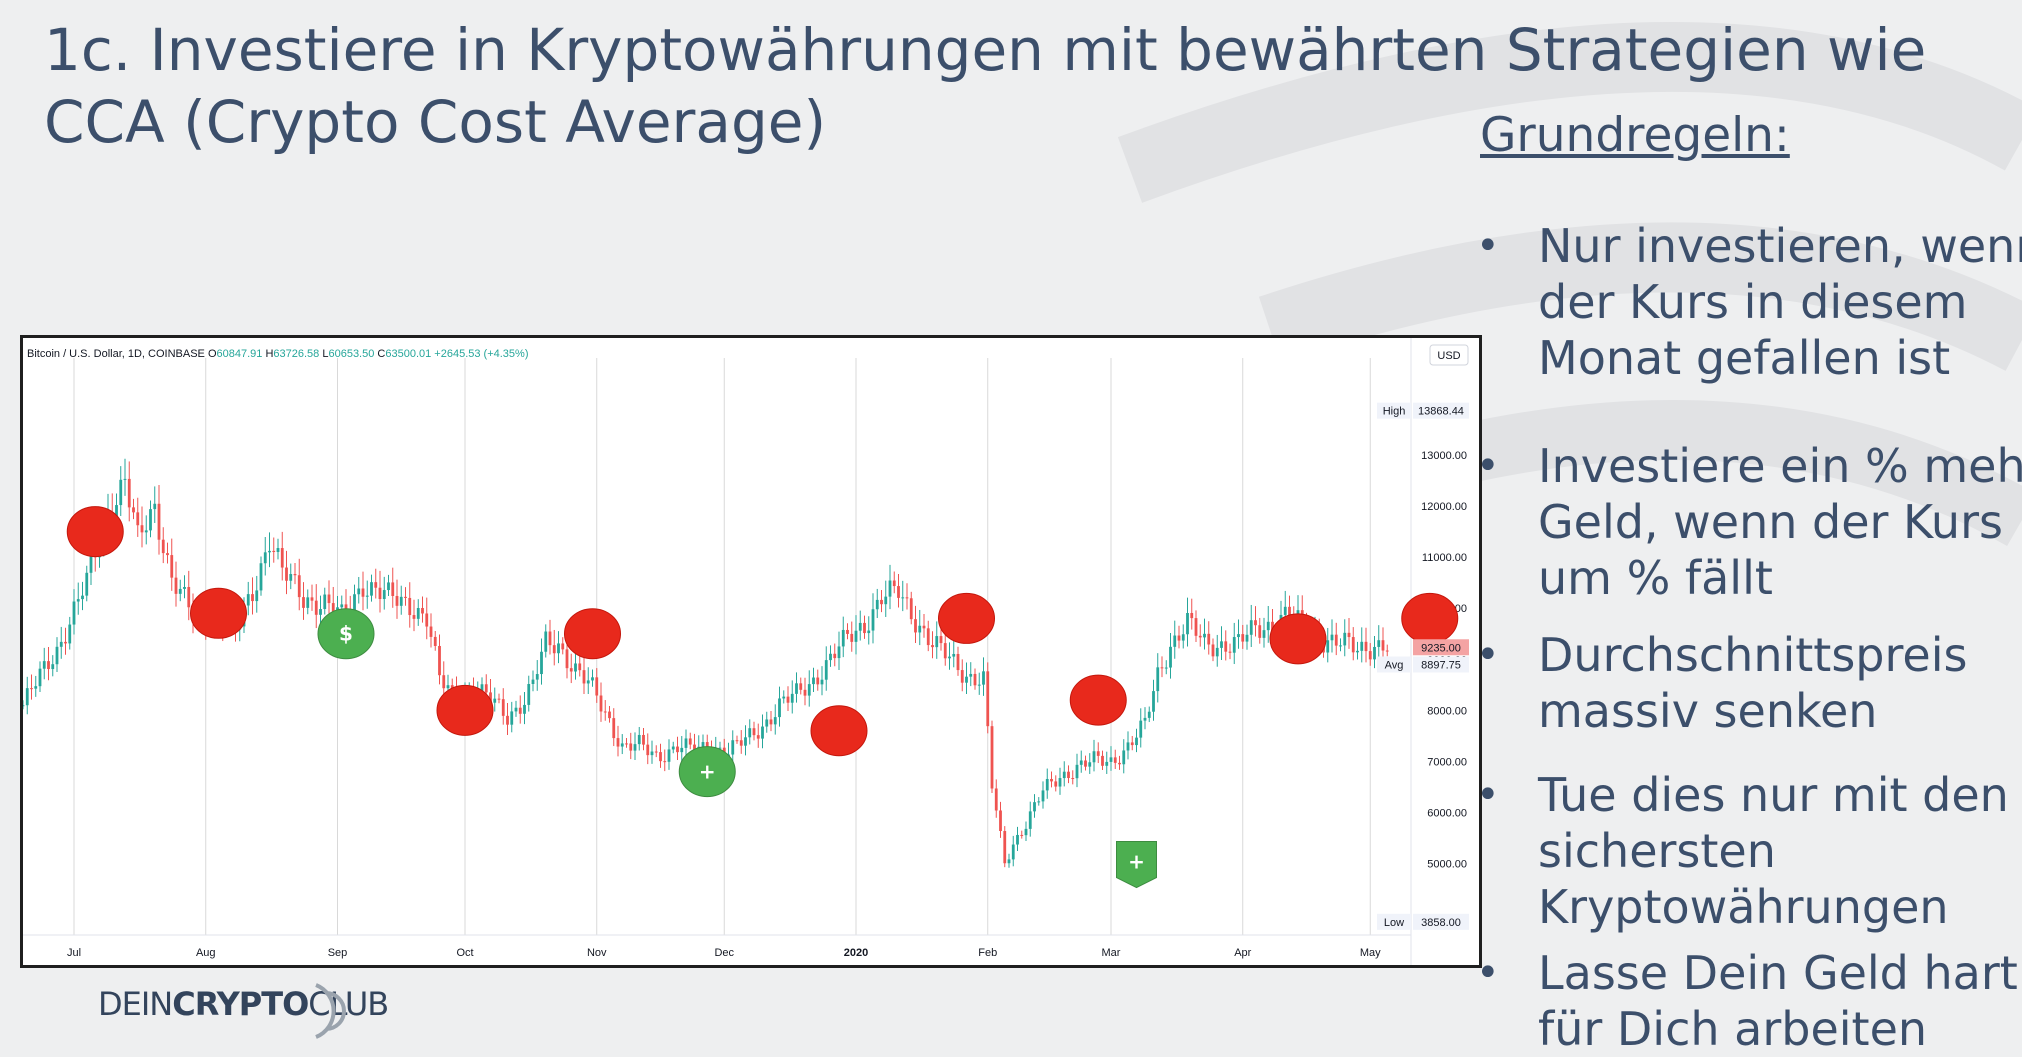  I want to click on avg-price-value: 8897.75, so click(1441, 665).